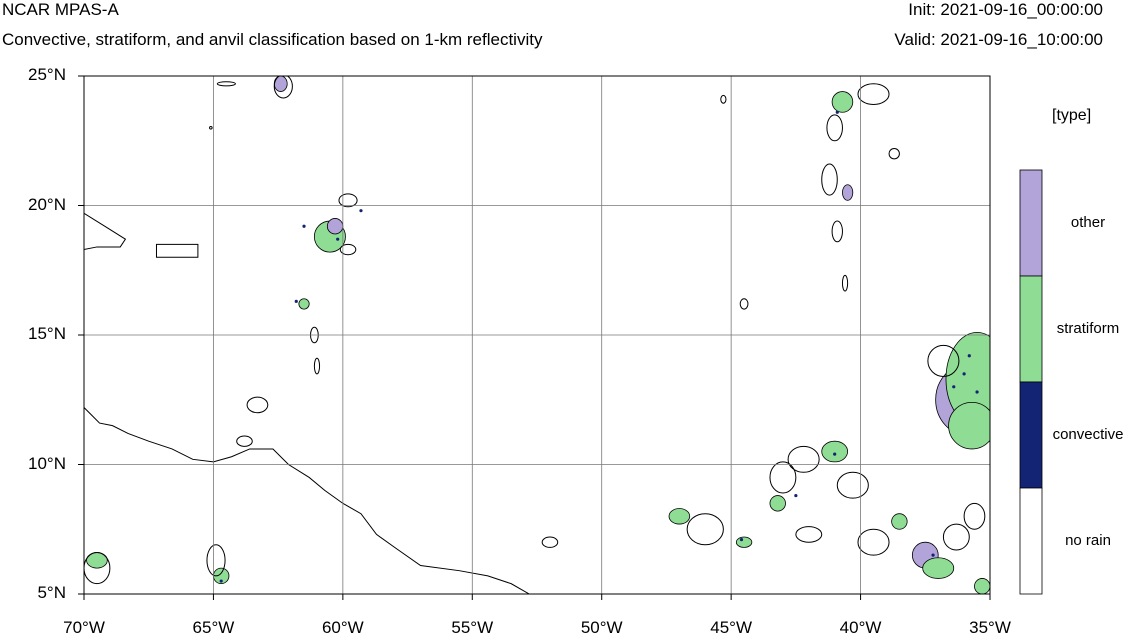 Image resolution: width=1128 pixels, height=641 pixels. Describe the element at coordinates (47, 463) in the screenshot. I see `lat-tick-label: 10°N` at that location.